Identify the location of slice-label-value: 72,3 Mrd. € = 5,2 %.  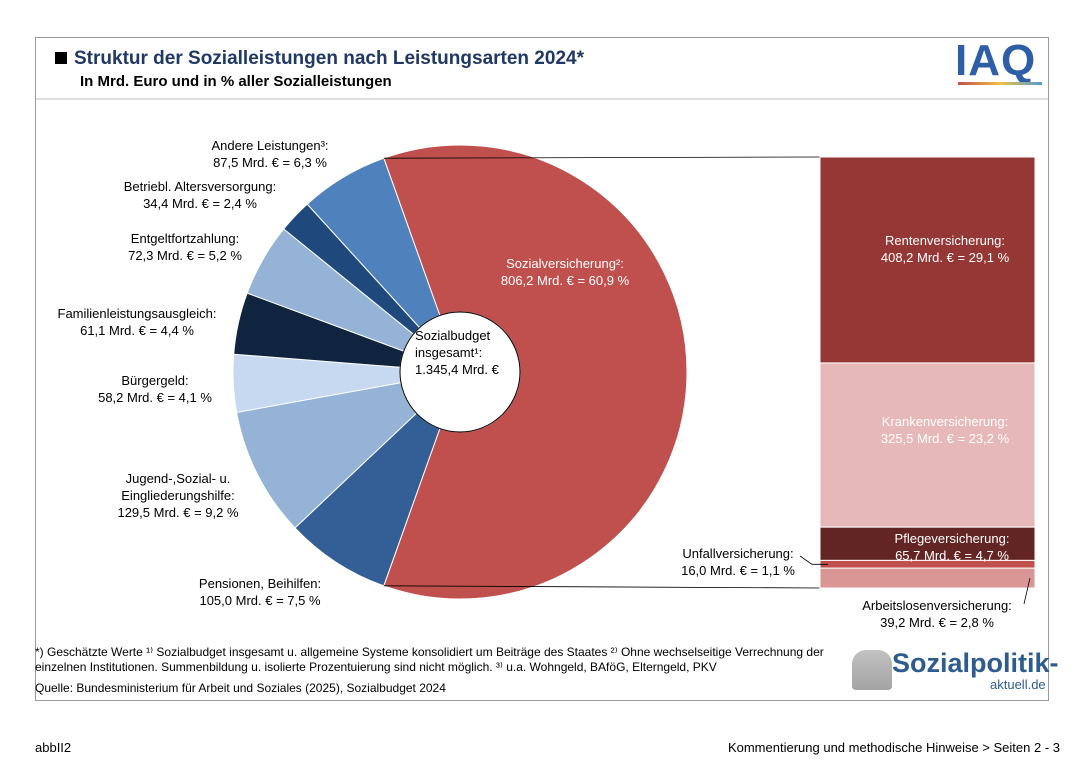
(185, 255).